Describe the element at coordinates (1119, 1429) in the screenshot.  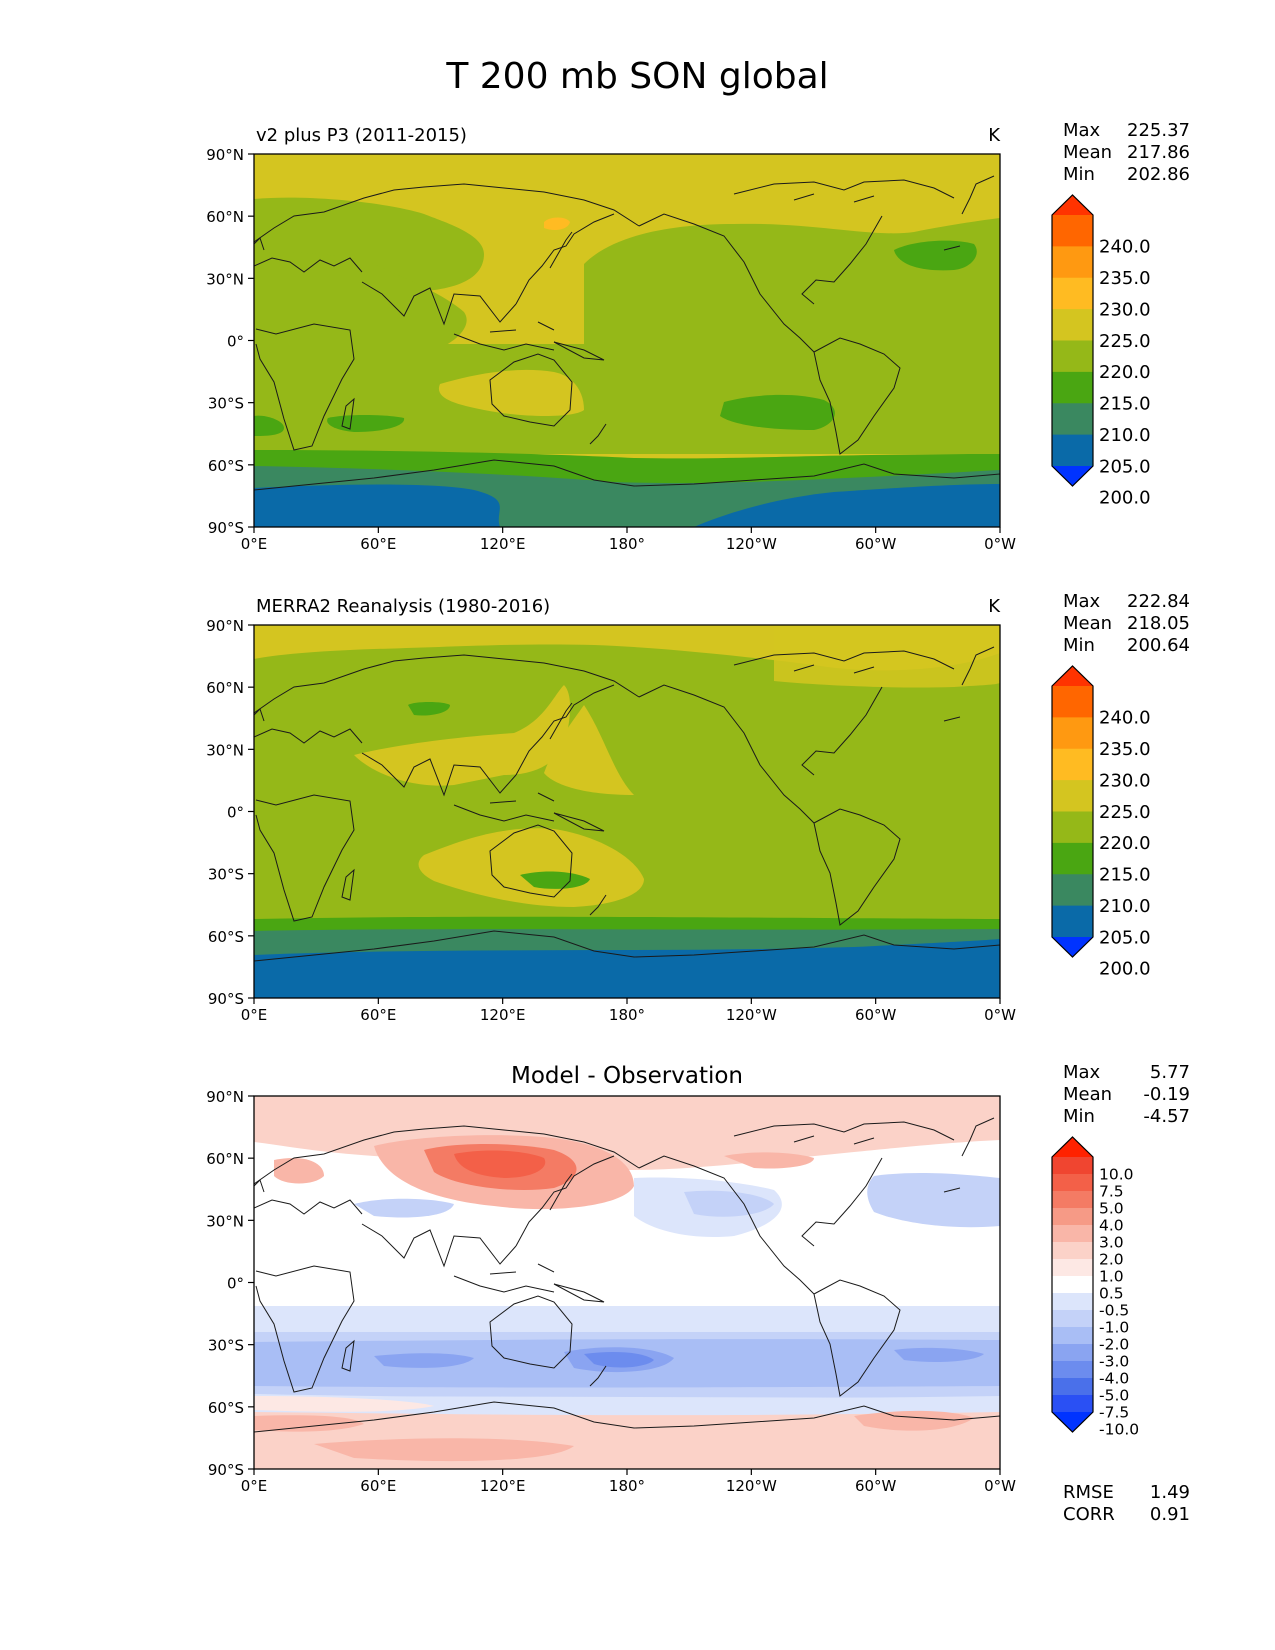
I see `colorbar-label: -10.0` at that location.